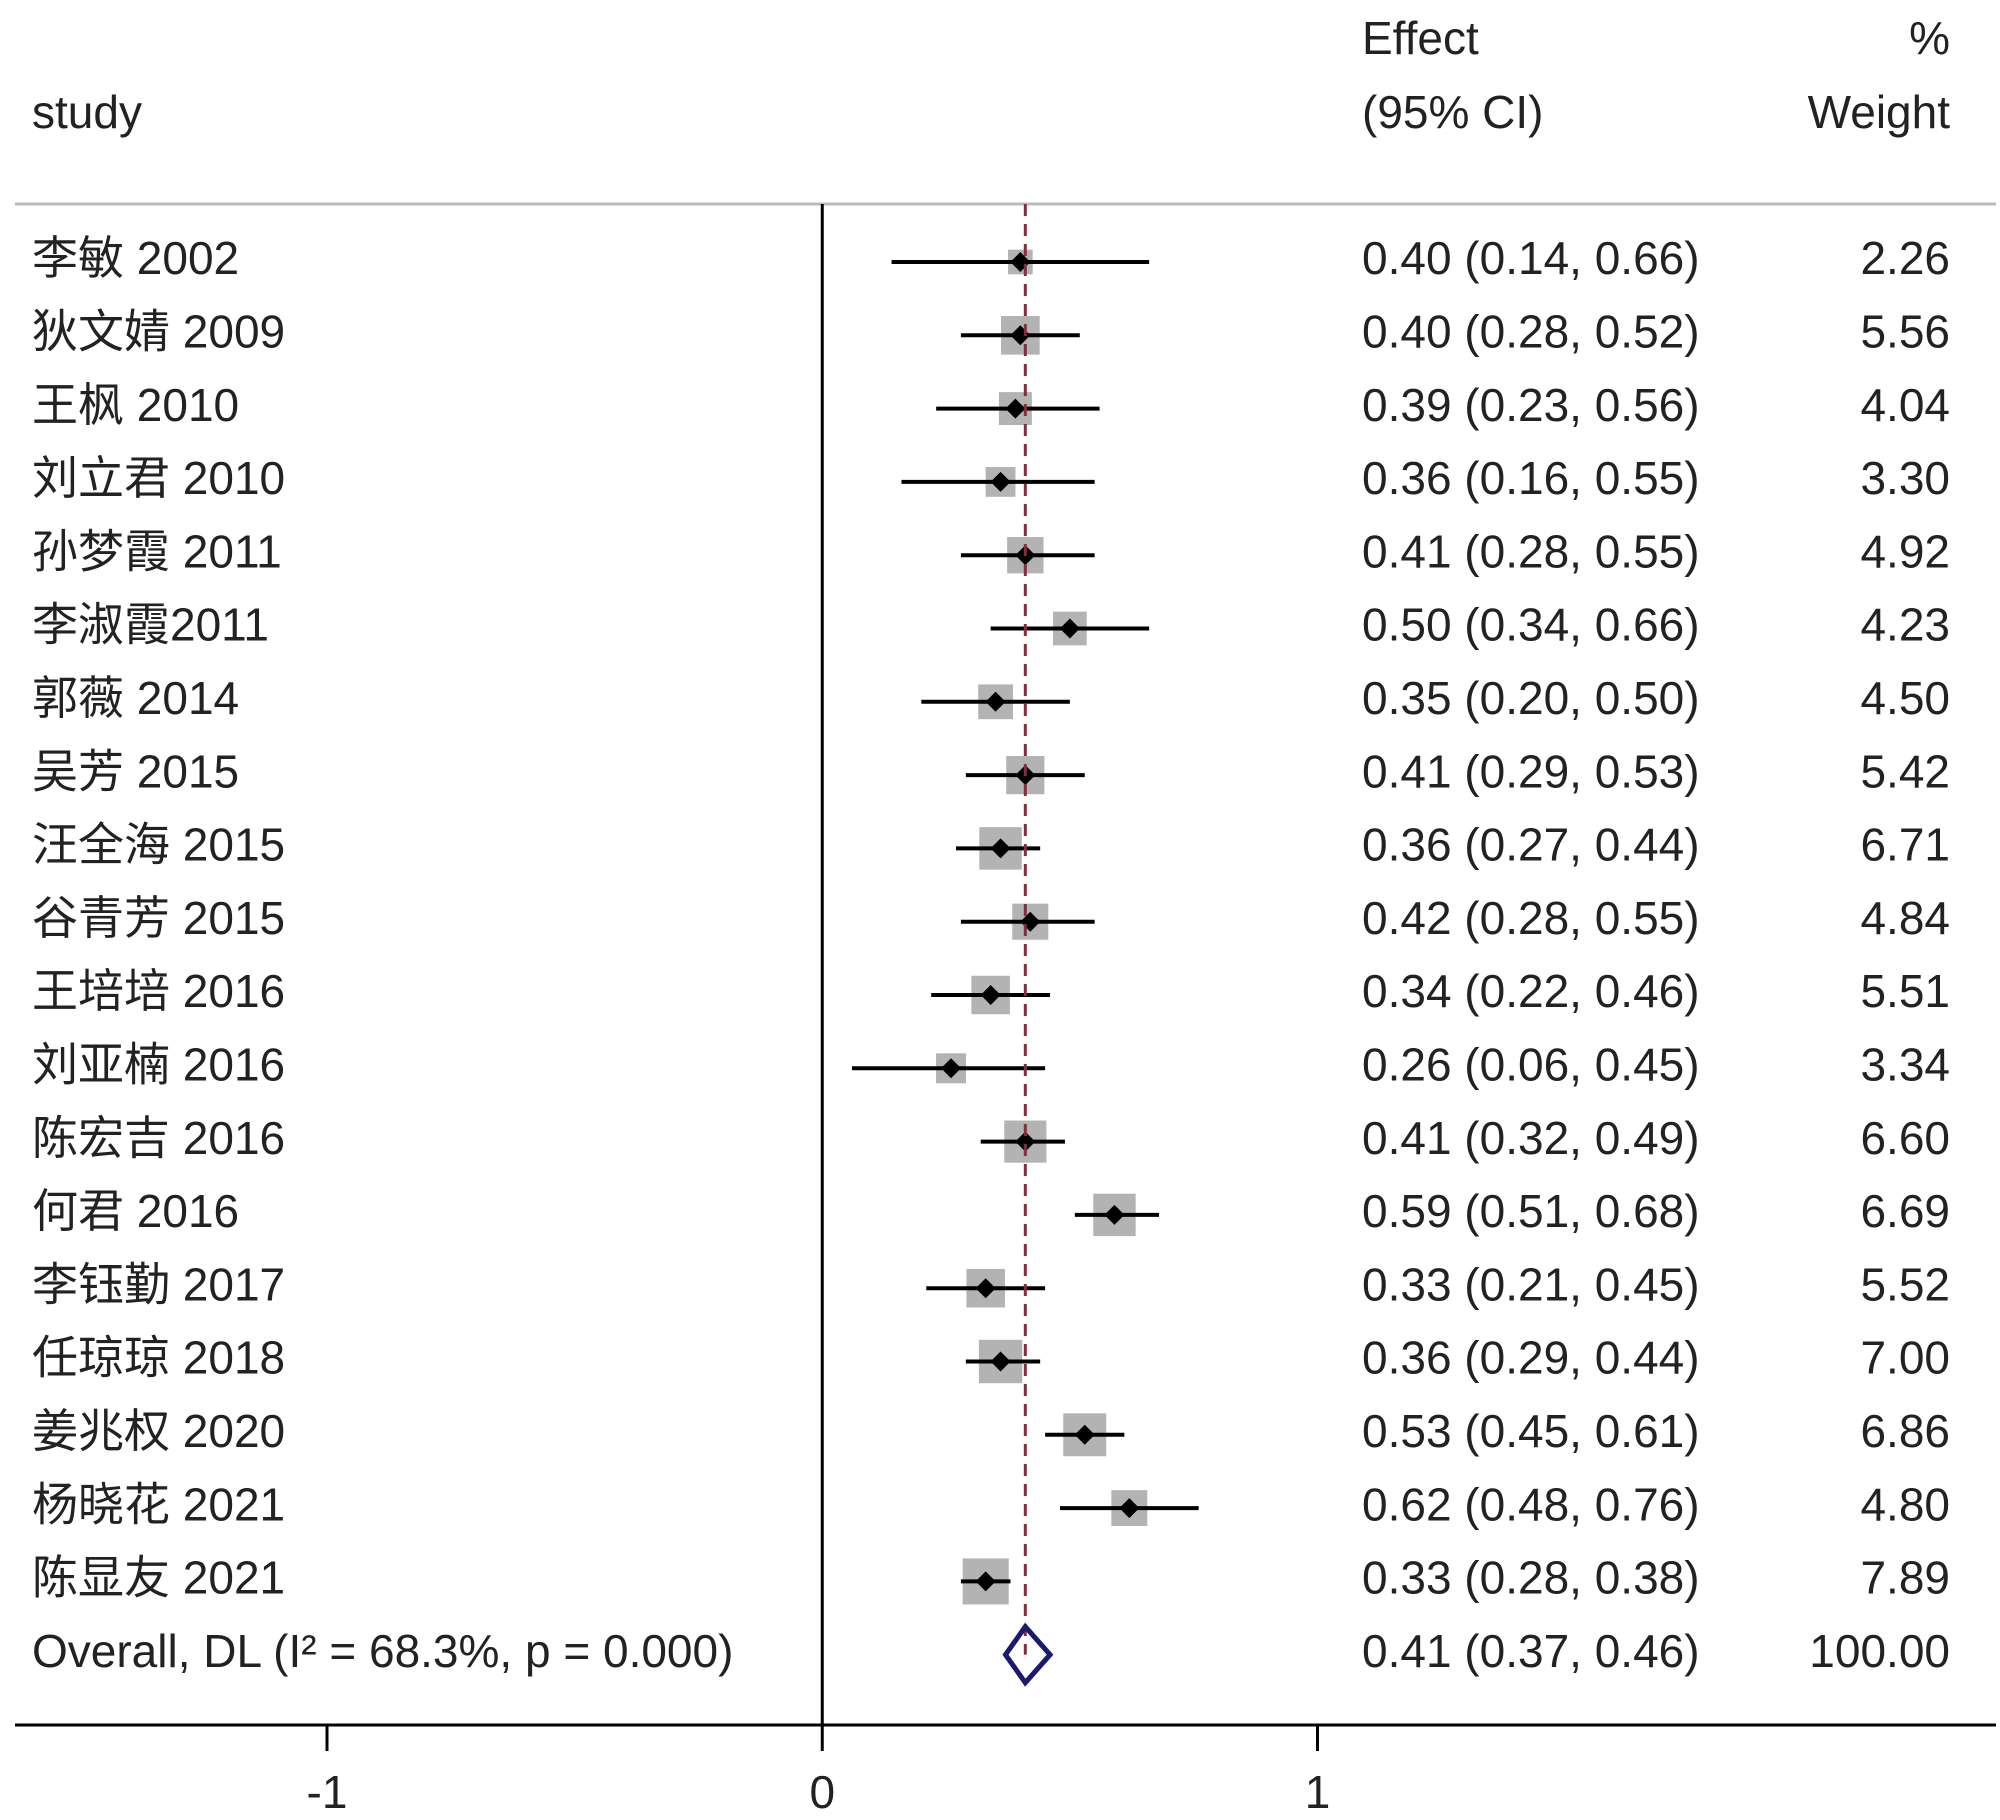 This screenshot has height=1820, width=2000. I want to click on effect-label: 0.50 (0.34, 0.66), so click(1531, 625).